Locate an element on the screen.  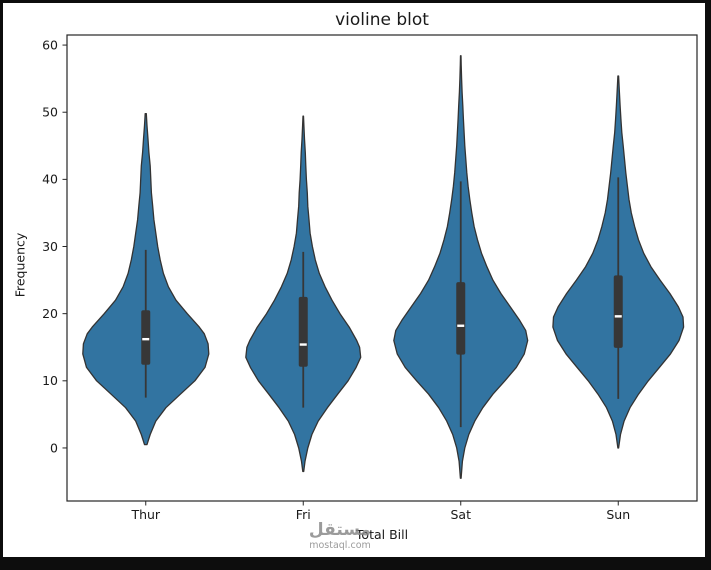
box-fri is located at coordinates (303, 331).